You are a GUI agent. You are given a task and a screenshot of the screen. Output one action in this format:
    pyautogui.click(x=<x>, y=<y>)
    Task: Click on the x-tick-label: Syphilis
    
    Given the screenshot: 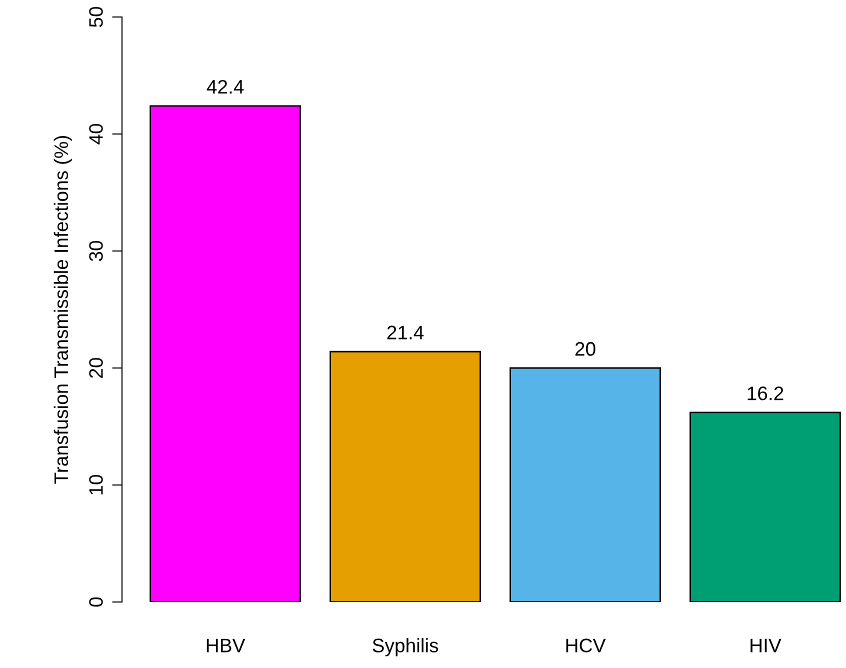 What is the action you would take?
    pyautogui.click(x=405, y=647)
    